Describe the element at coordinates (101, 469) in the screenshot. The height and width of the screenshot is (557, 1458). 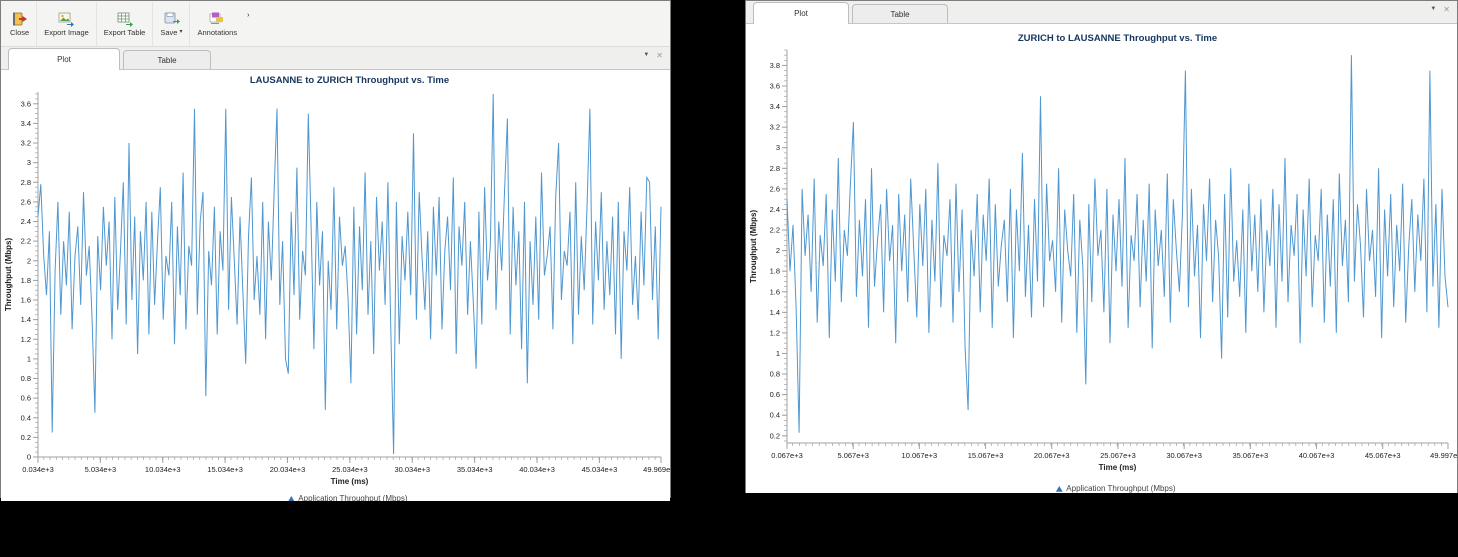
I see `x-tick-label: 5.034e+3` at that location.